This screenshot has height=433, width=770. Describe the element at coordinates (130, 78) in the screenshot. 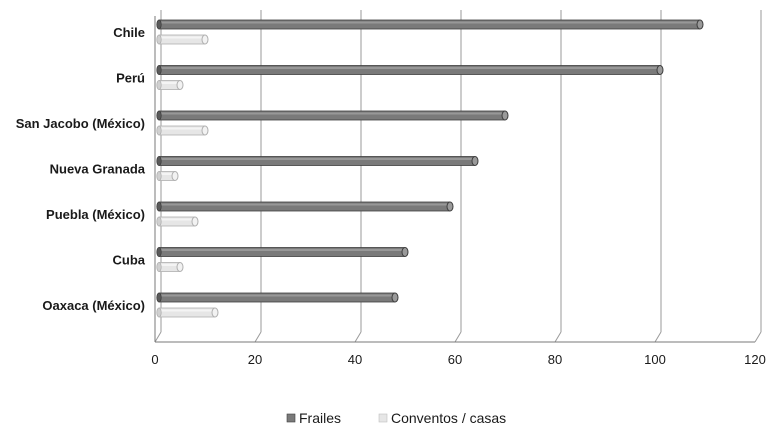

I see `category-label: Perú` at that location.